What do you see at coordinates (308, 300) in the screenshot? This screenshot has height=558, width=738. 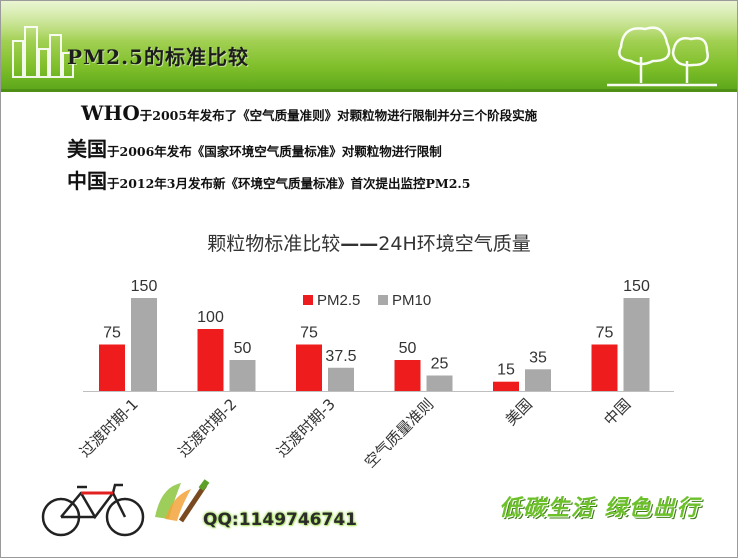 I see `legend-swatch-pm25` at bounding box center [308, 300].